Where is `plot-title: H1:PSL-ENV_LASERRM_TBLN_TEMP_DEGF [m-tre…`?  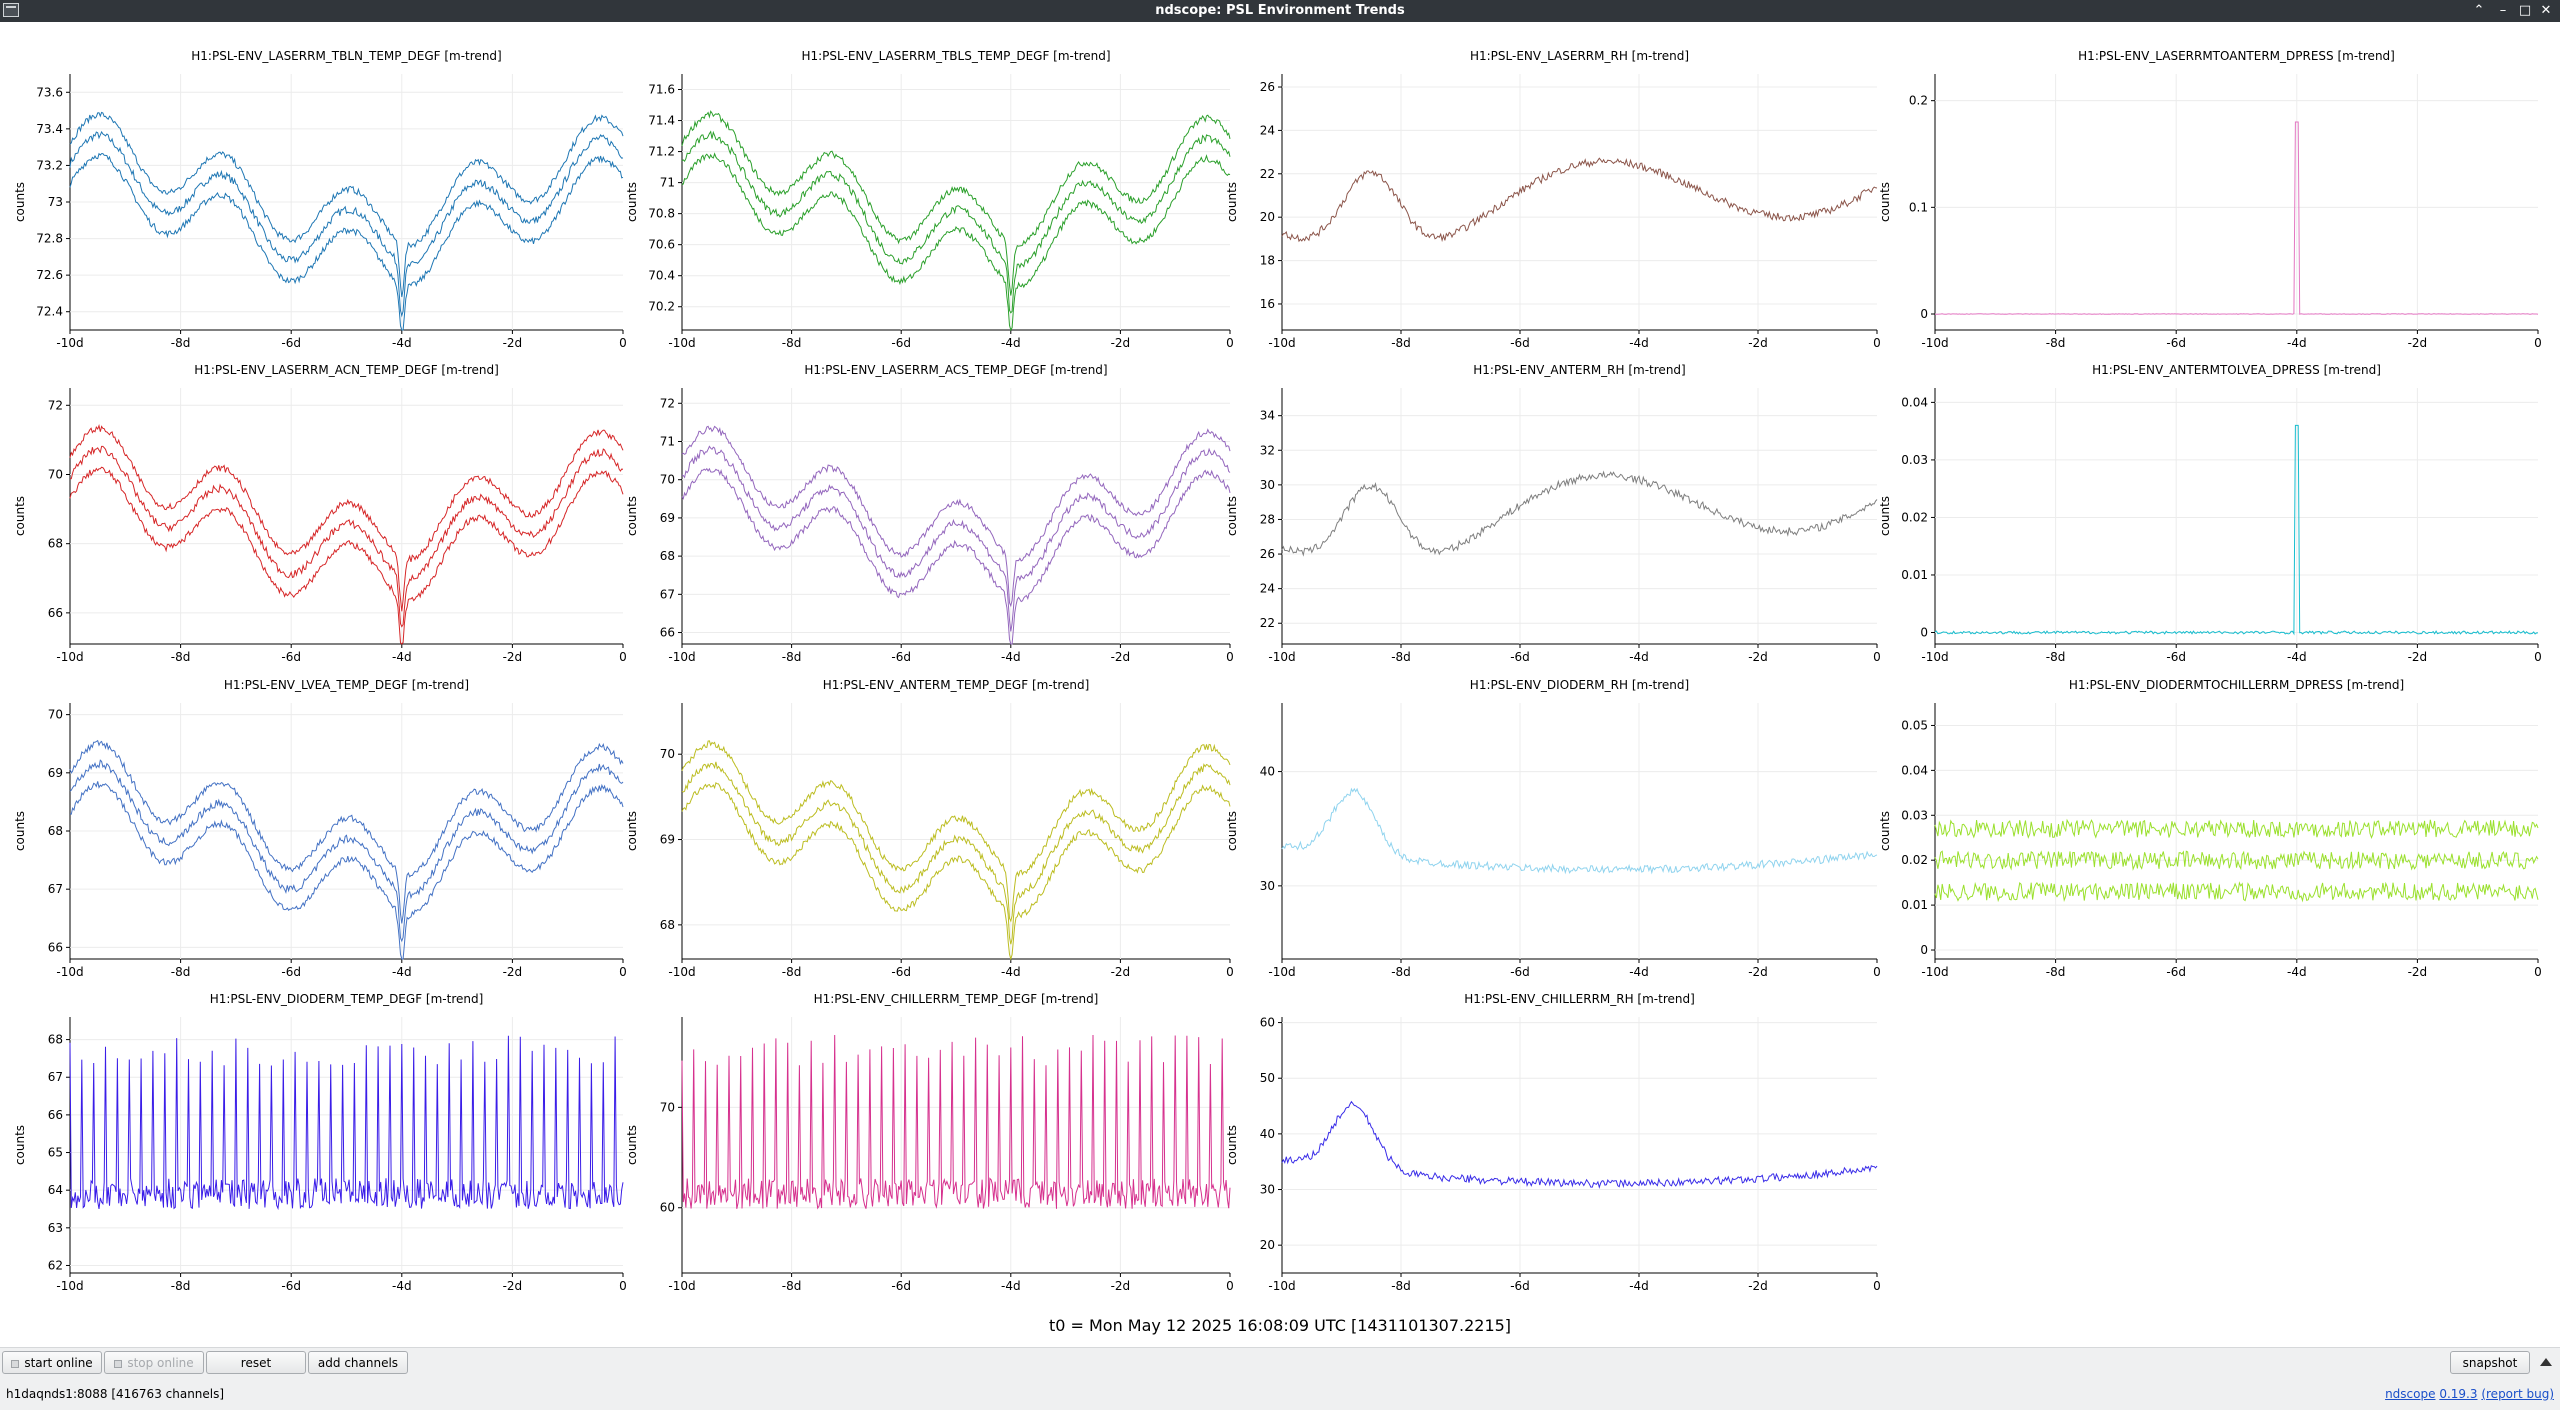 plot-title: H1:PSL-ENV_LASERRM_TBLN_TEMP_DEGF [m-tre… is located at coordinates (346, 56).